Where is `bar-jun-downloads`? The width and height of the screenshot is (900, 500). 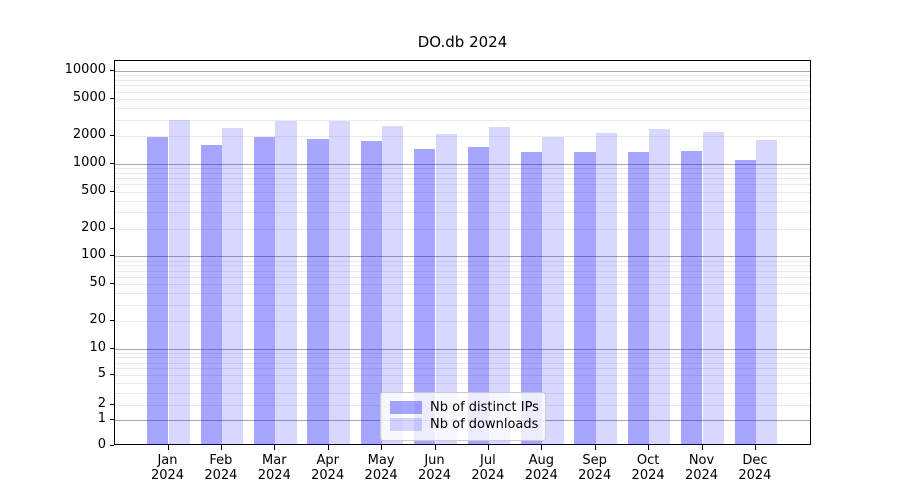
bar-jun-downloads is located at coordinates (446, 289).